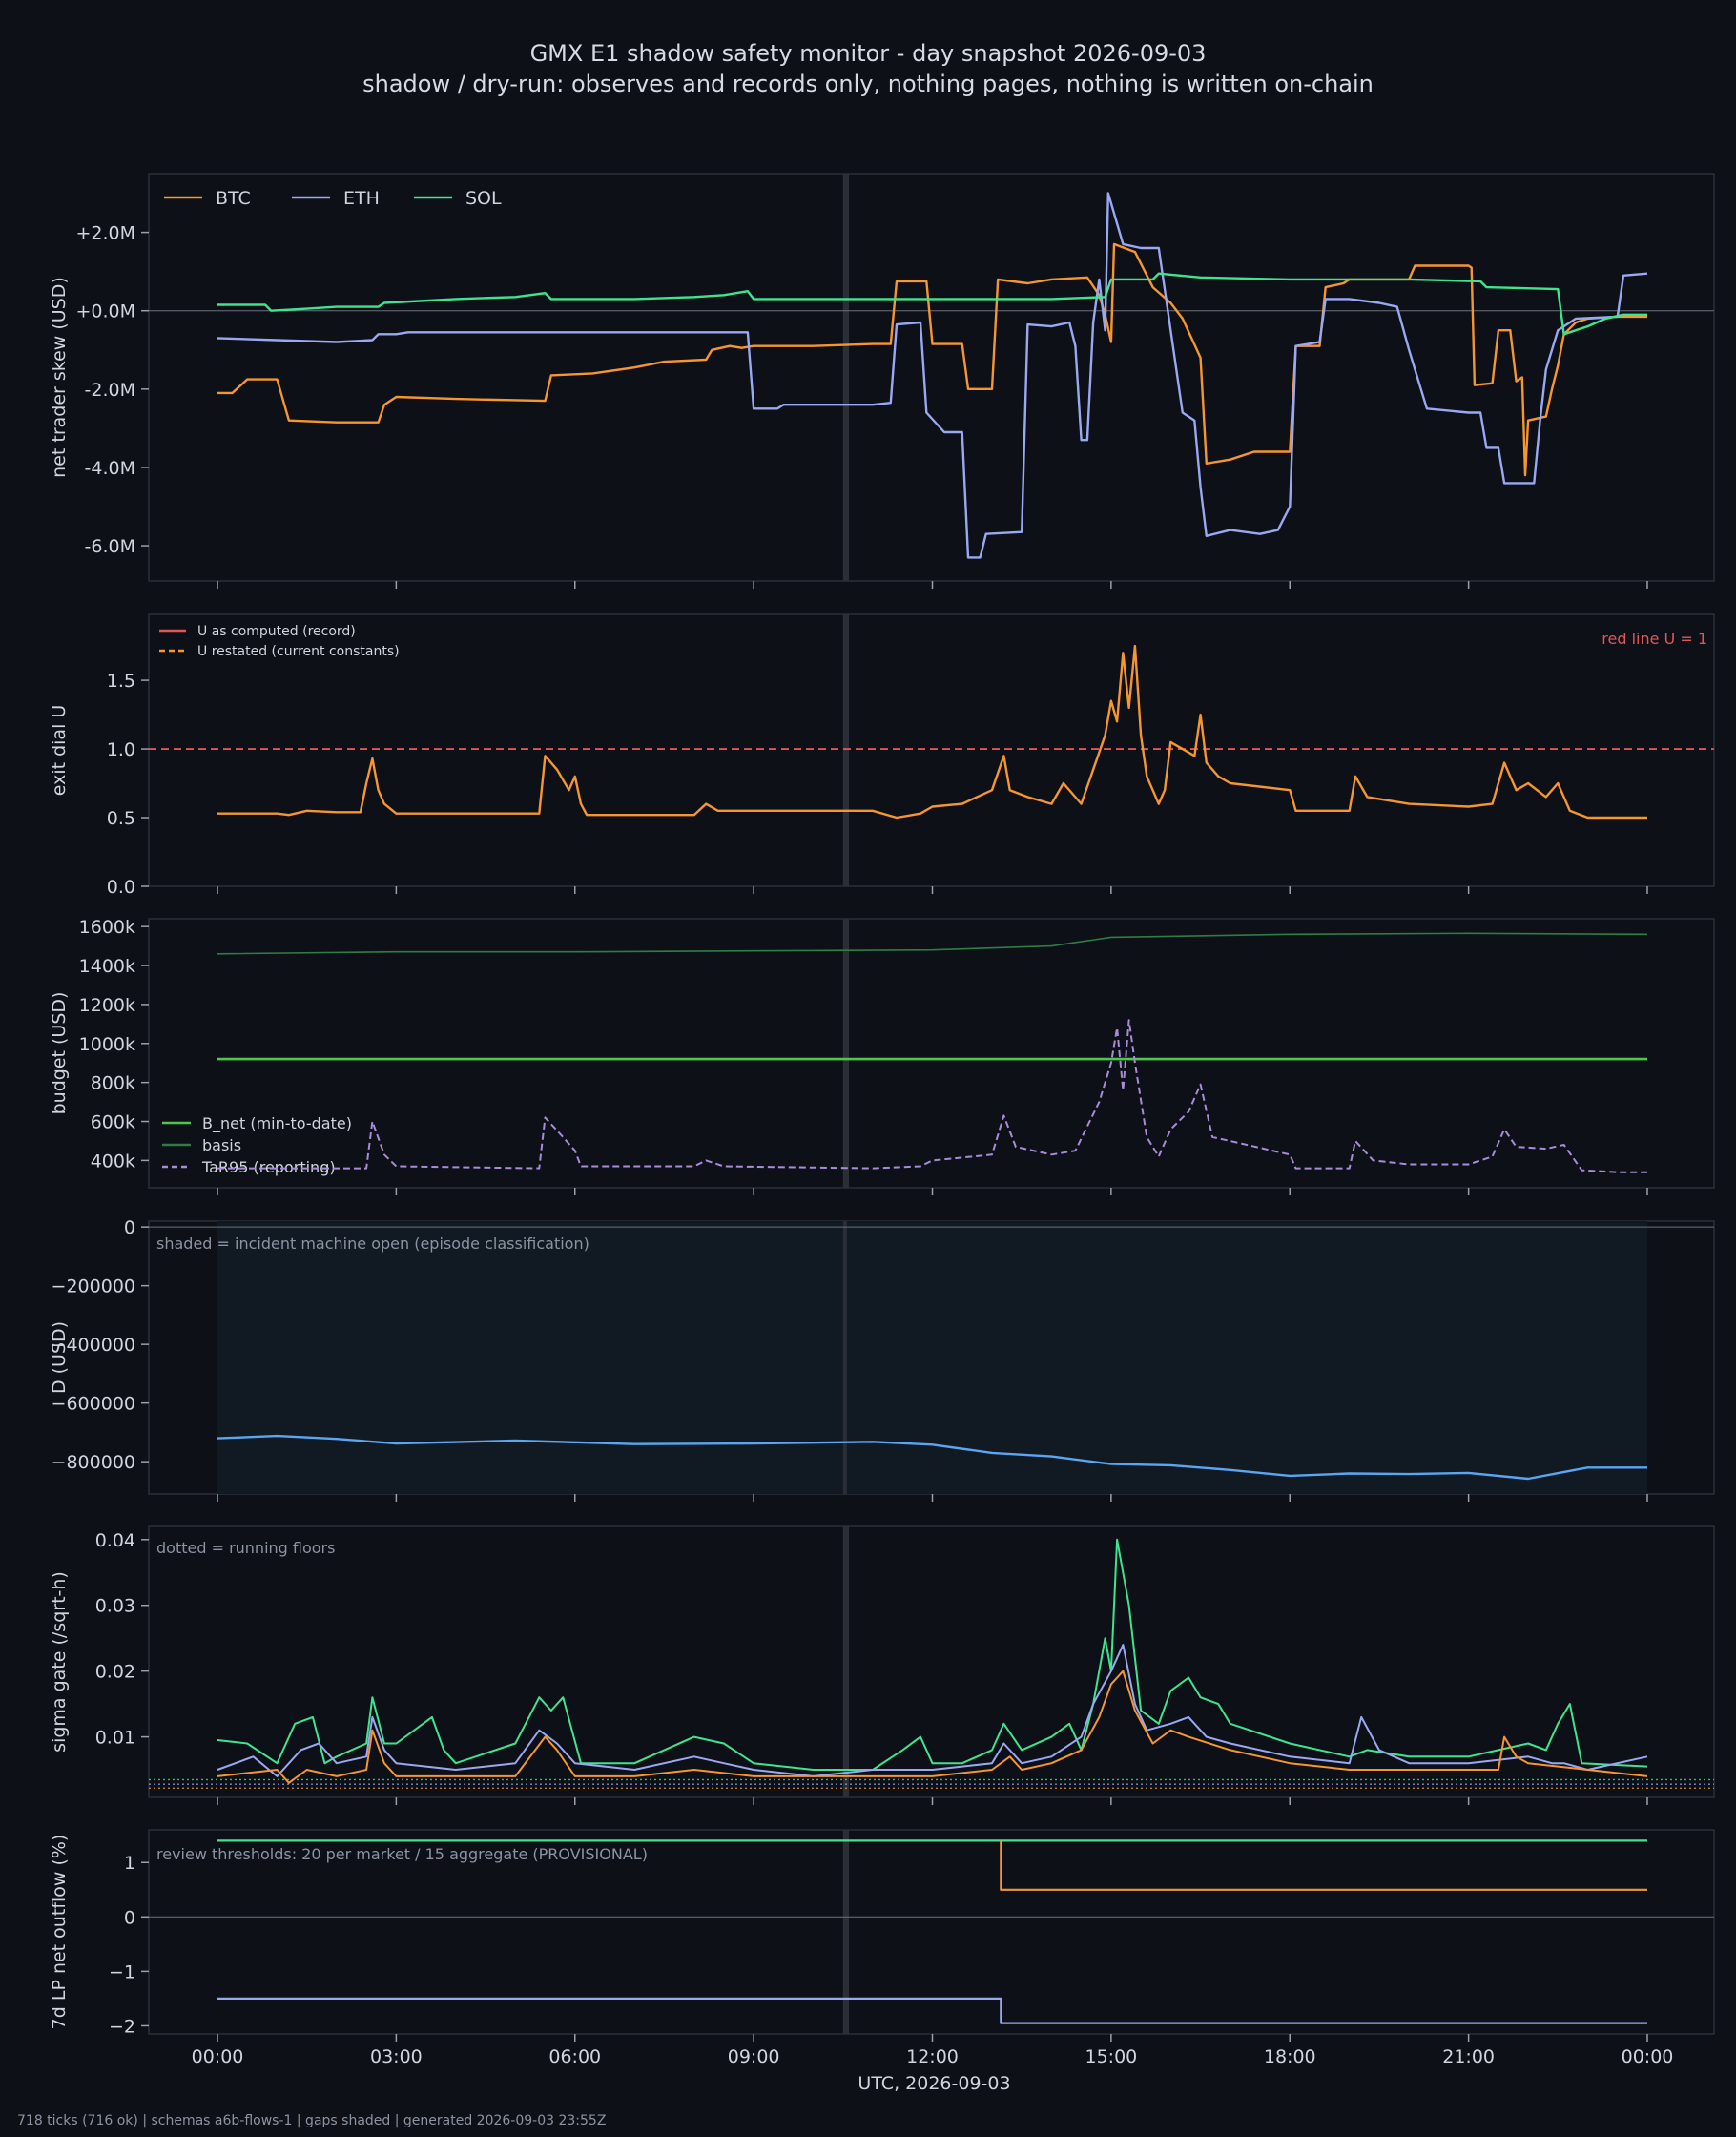 The image size is (1736, 2137). What do you see at coordinates (333, 198) in the screenshot?
I see `legend: BTC ETH SOL` at bounding box center [333, 198].